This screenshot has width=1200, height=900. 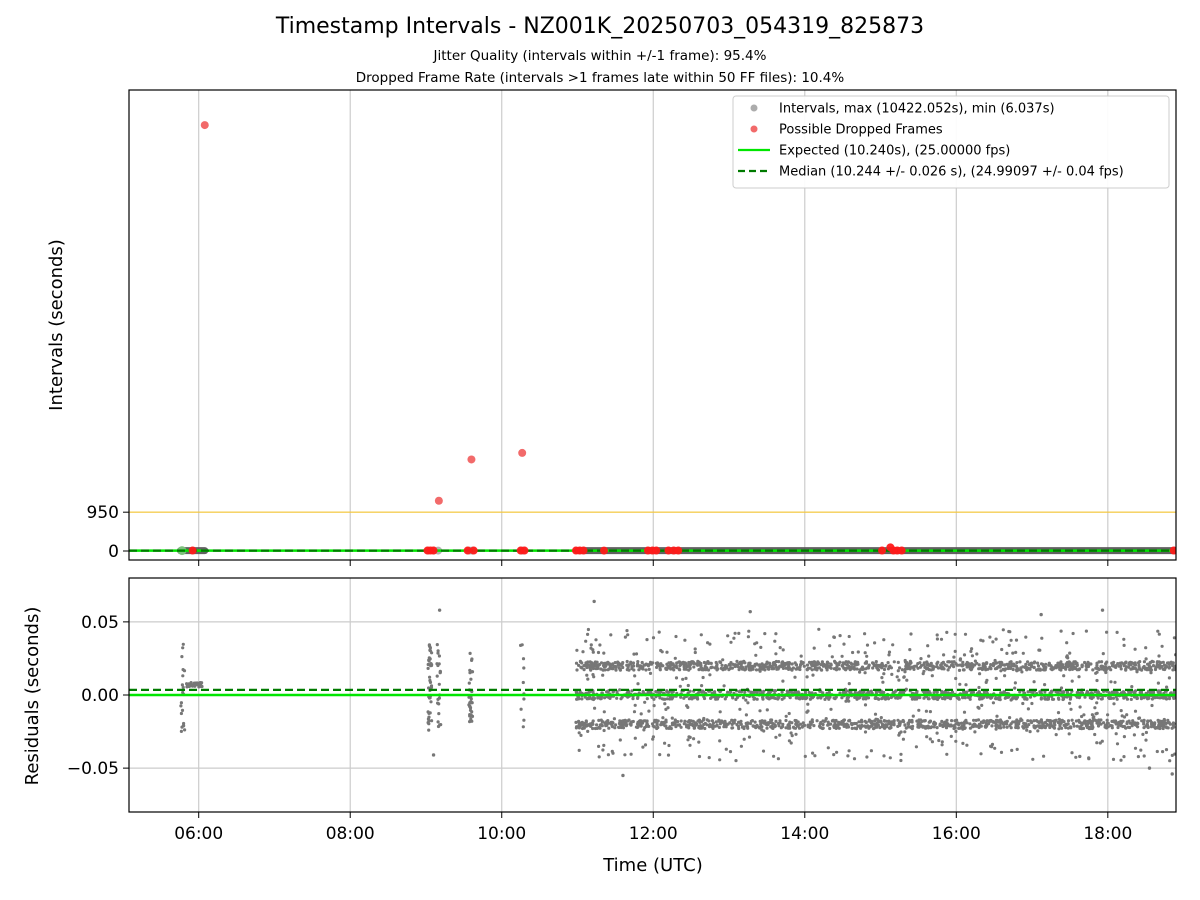 What do you see at coordinates (522, 452) in the screenshot?
I see `dropped-frame-point` at bounding box center [522, 452].